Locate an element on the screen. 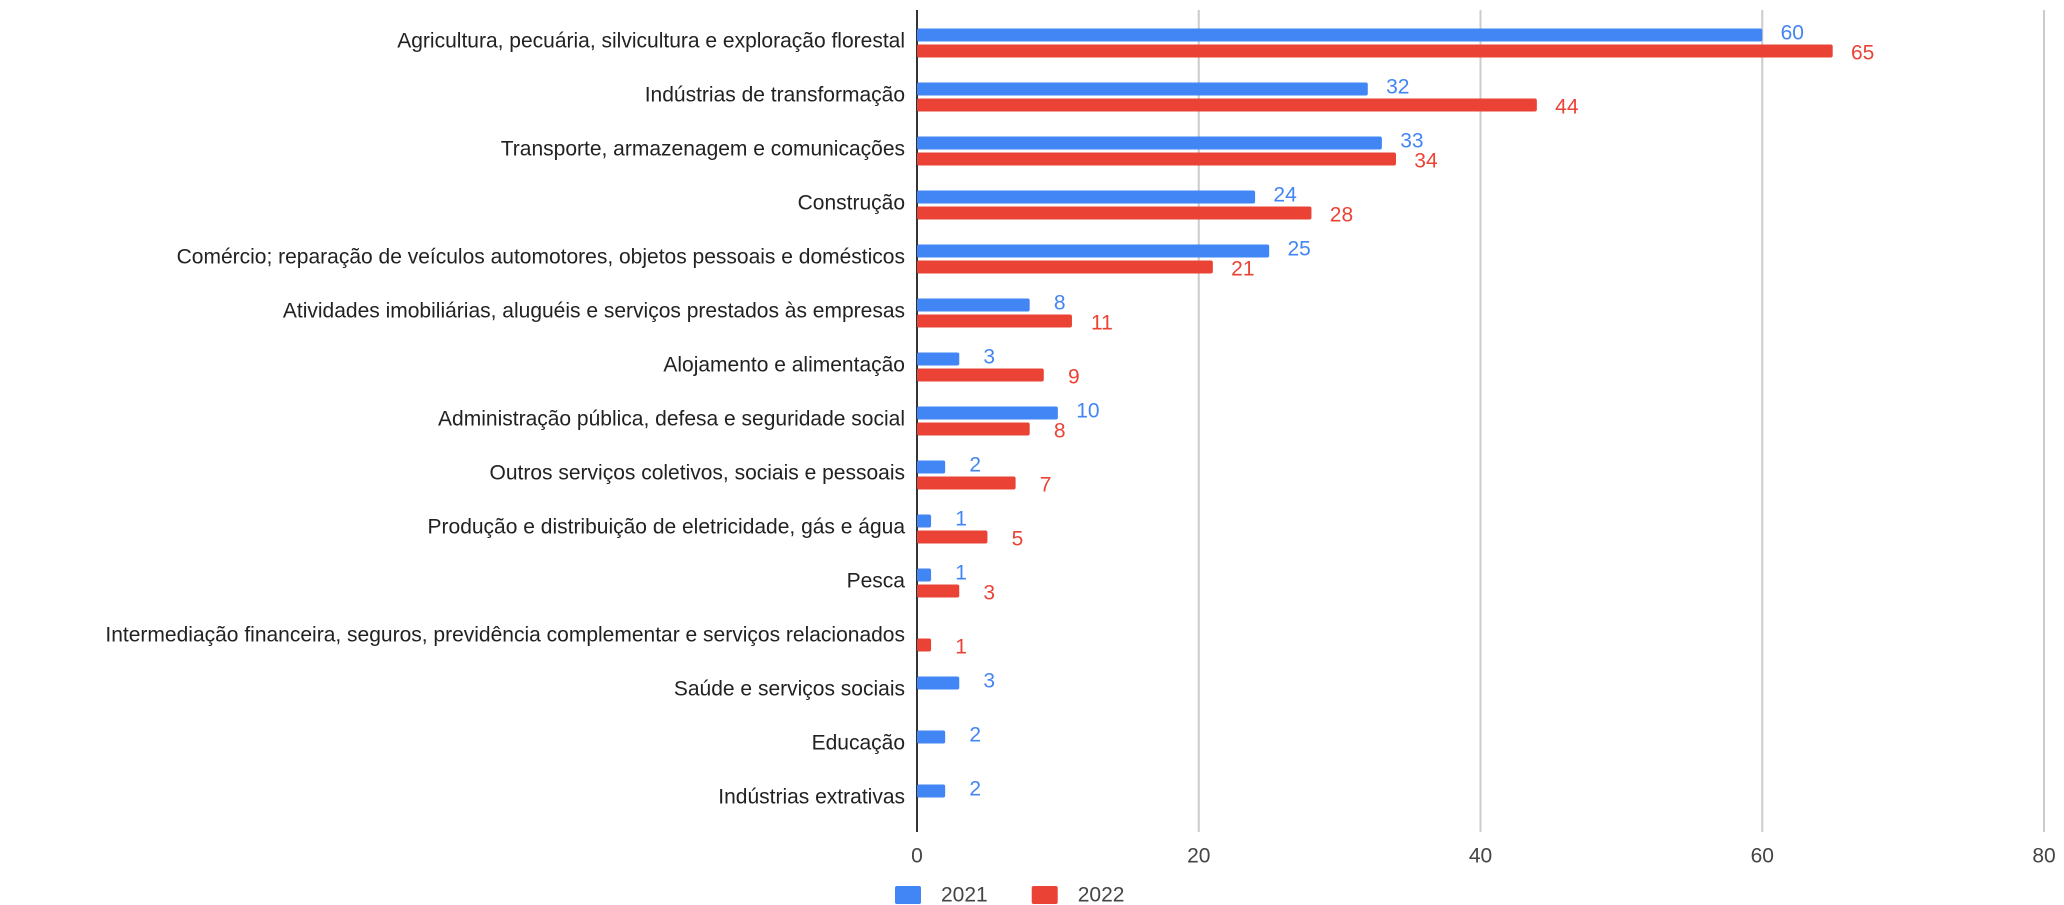 The height and width of the screenshot is (905, 2064). legend-label: 2021 is located at coordinates (964, 894).